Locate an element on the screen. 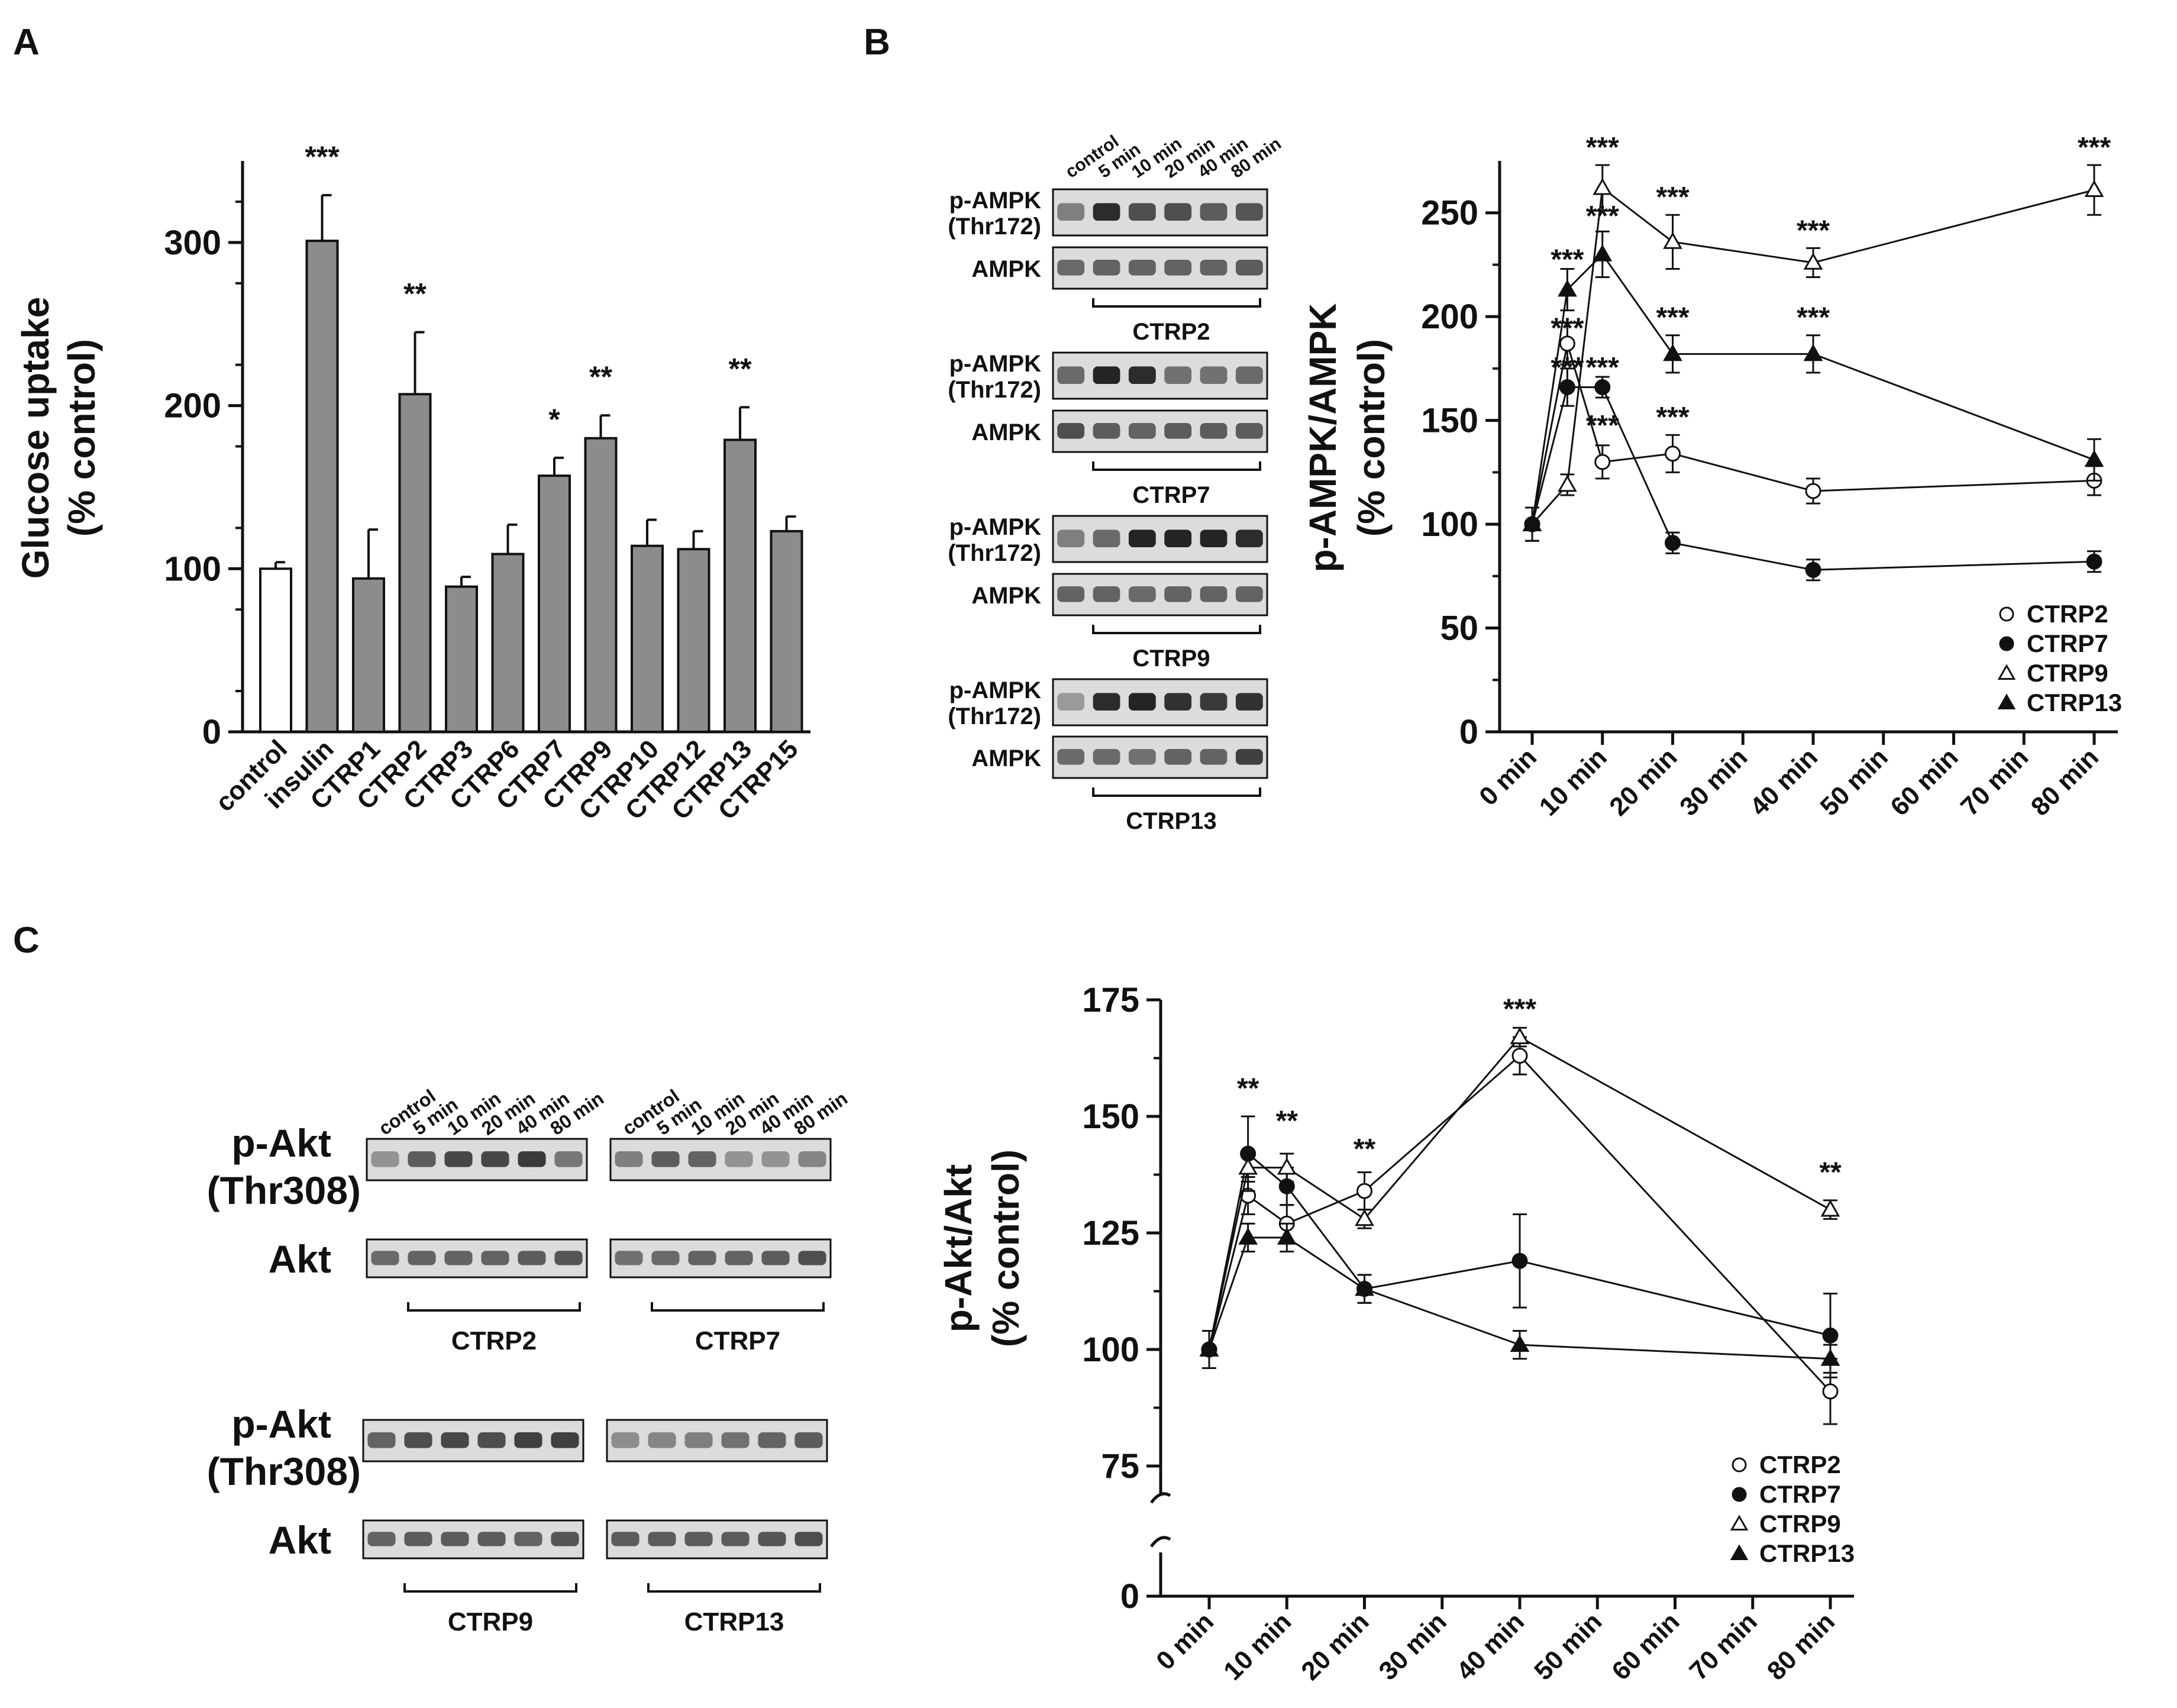 This screenshot has height=1708, width=2177. blot-group-label: CTRP9 is located at coordinates (1171, 658).